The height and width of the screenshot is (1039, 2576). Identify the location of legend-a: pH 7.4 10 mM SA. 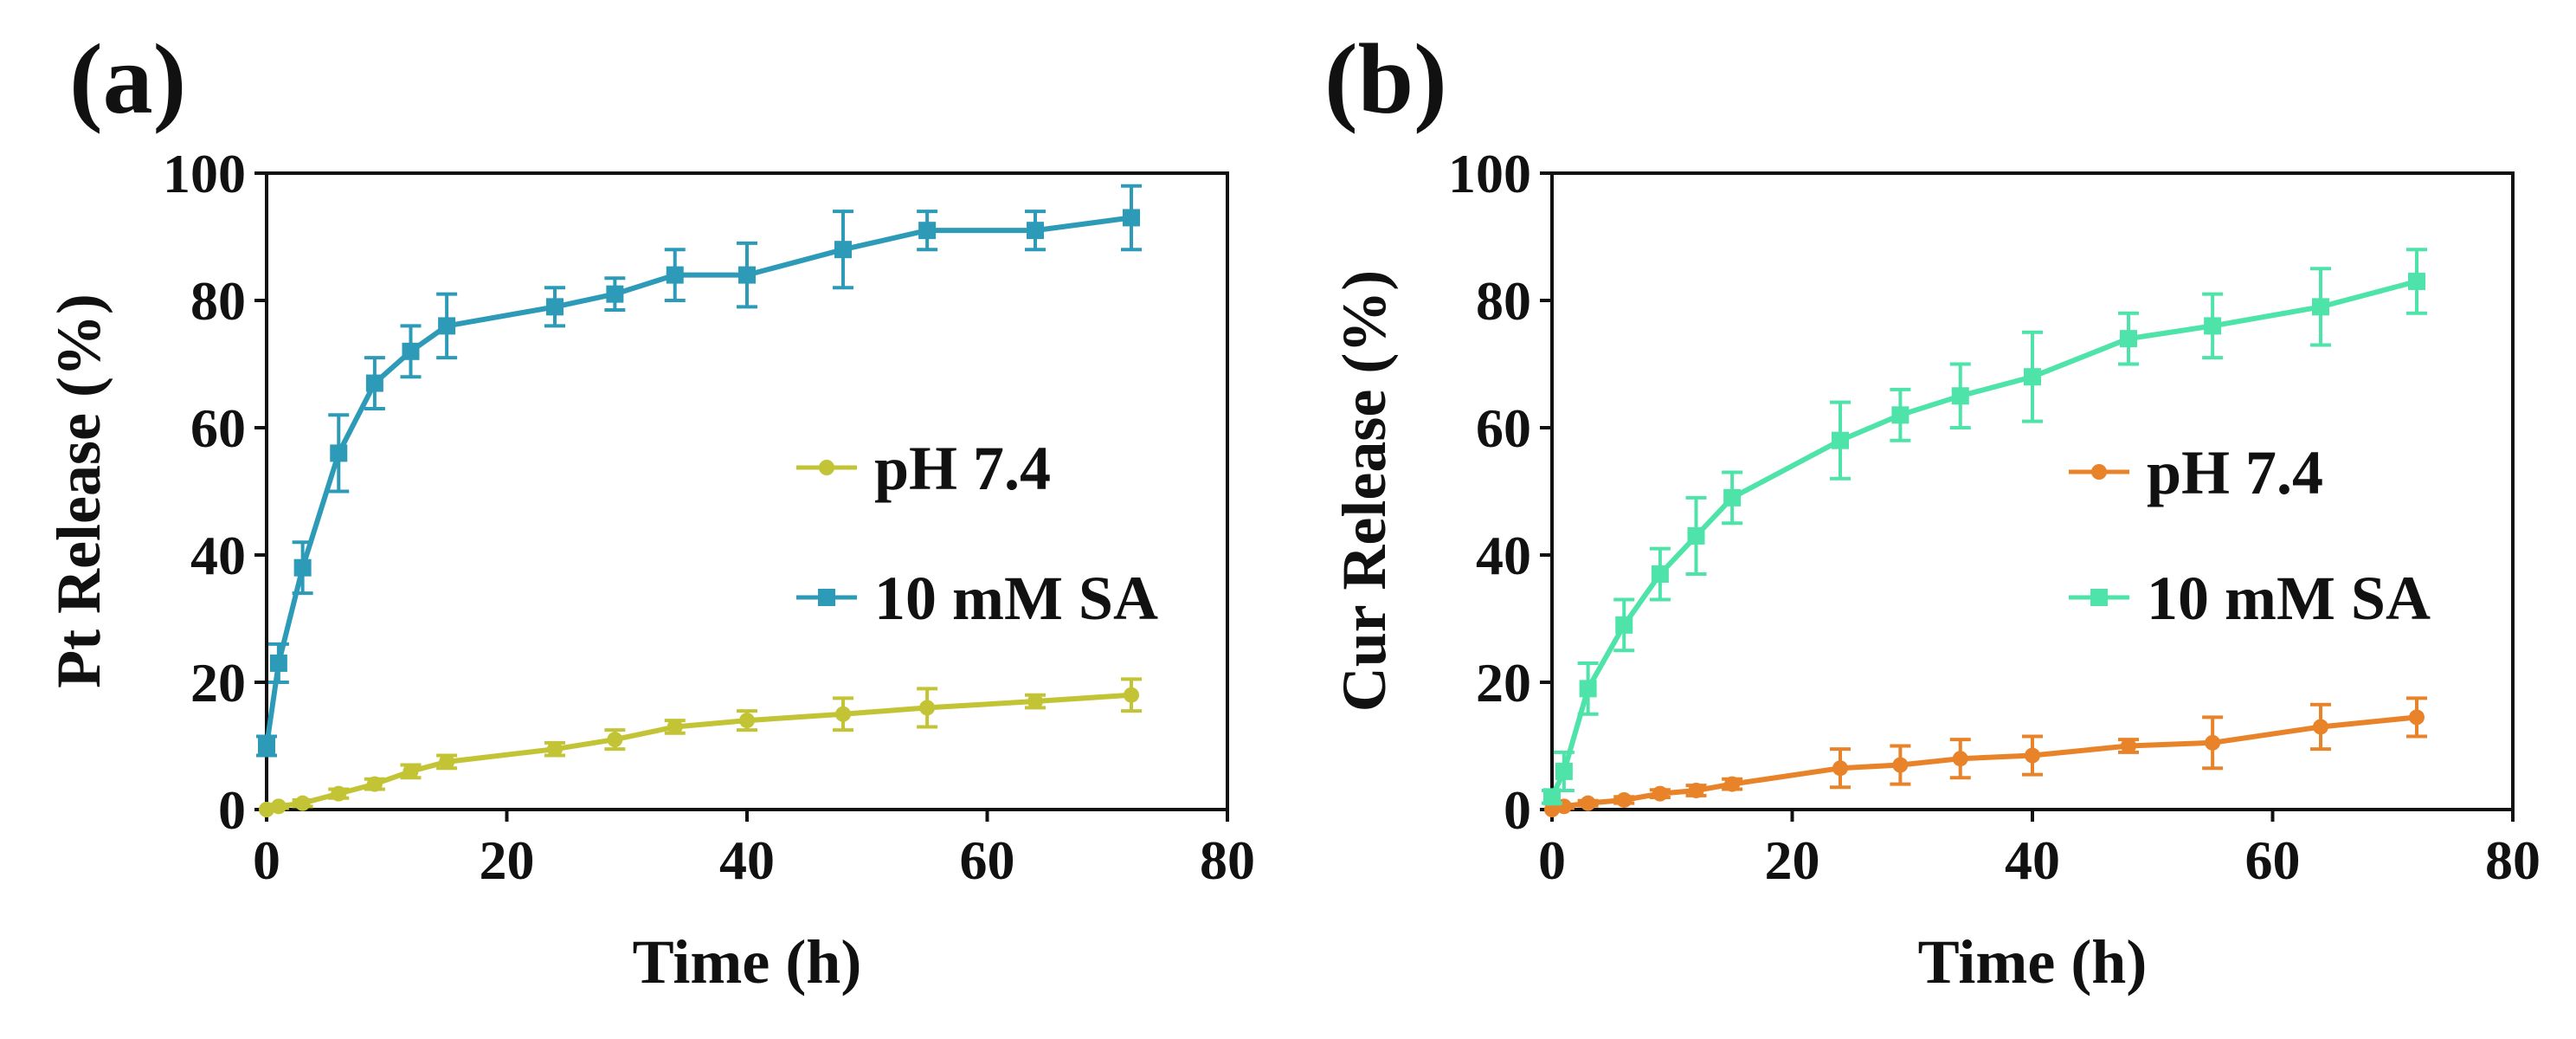
(977, 533).